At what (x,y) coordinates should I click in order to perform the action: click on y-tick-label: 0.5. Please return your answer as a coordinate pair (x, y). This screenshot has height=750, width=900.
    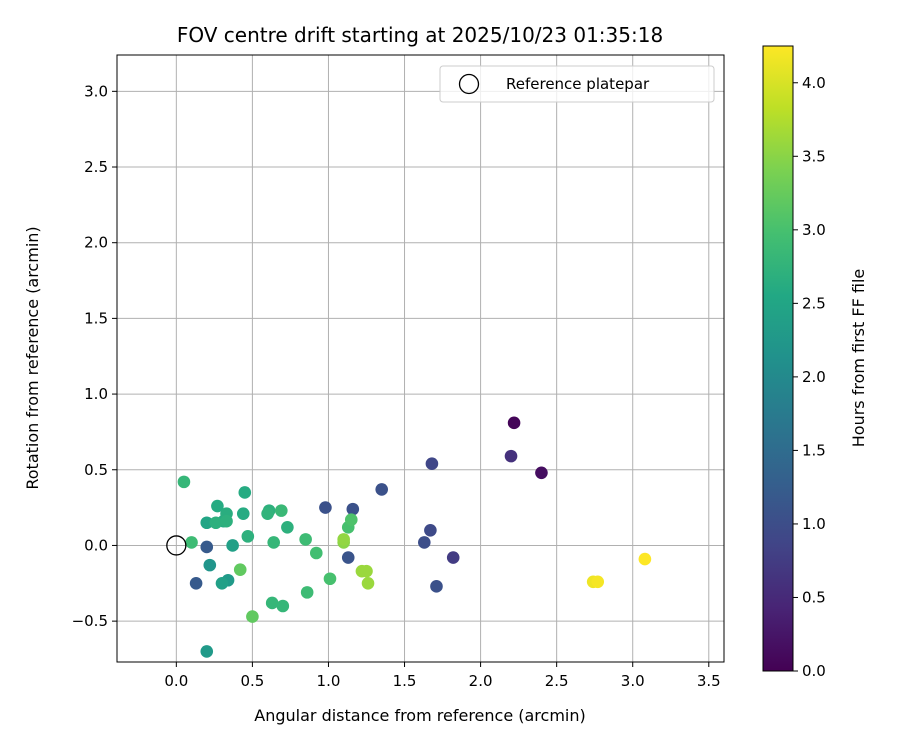
    Looking at the image, I should click on (96, 470).